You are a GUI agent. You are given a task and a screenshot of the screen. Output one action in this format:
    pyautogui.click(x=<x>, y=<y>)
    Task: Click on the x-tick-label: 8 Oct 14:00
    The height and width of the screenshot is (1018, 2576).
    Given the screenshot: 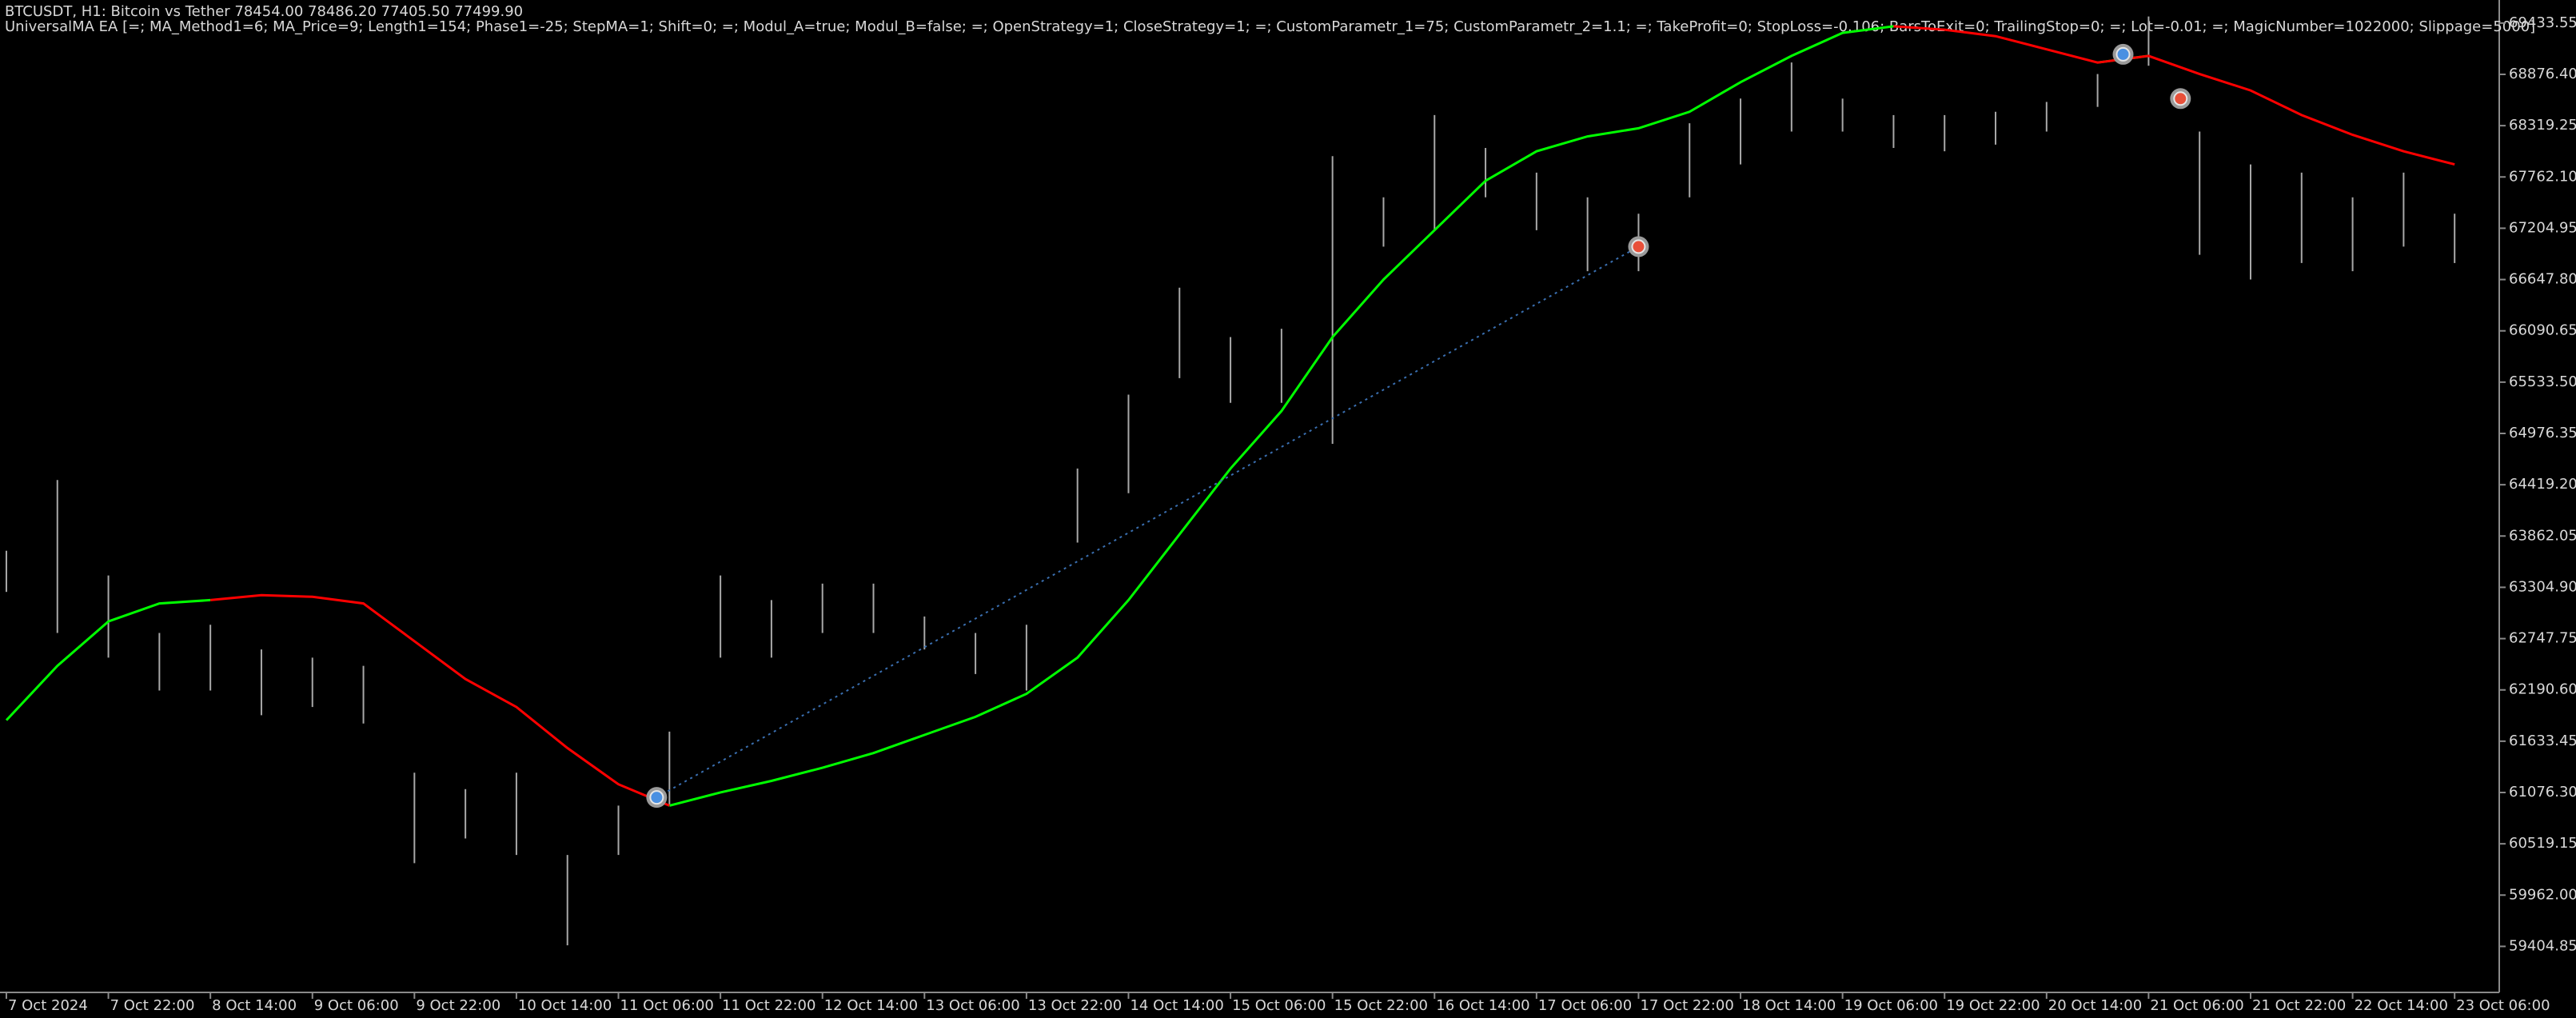 What is the action you would take?
    pyautogui.click(x=255, y=1005)
    